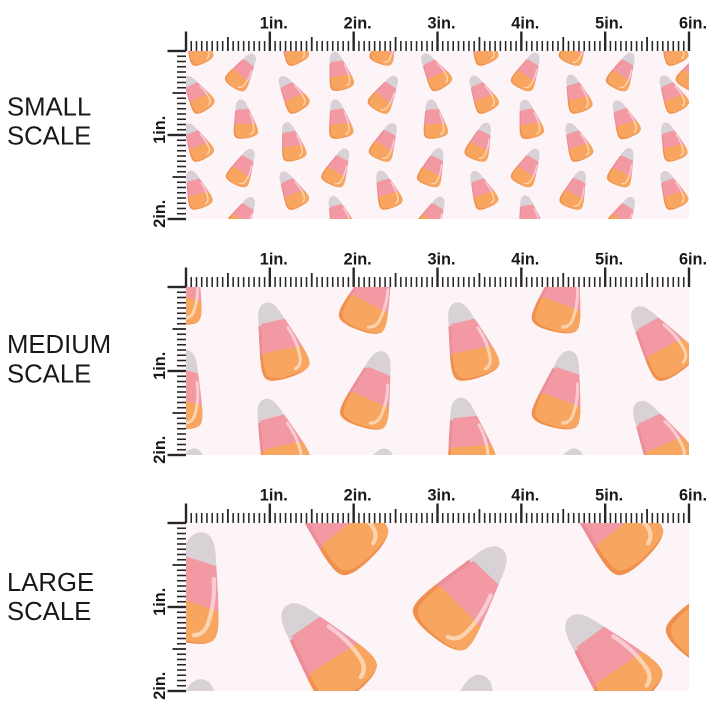 The width and height of the screenshot is (720, 720). I want to click on svg-text:SMALLSCALE: SMALL SCALE, so click(49, 121).